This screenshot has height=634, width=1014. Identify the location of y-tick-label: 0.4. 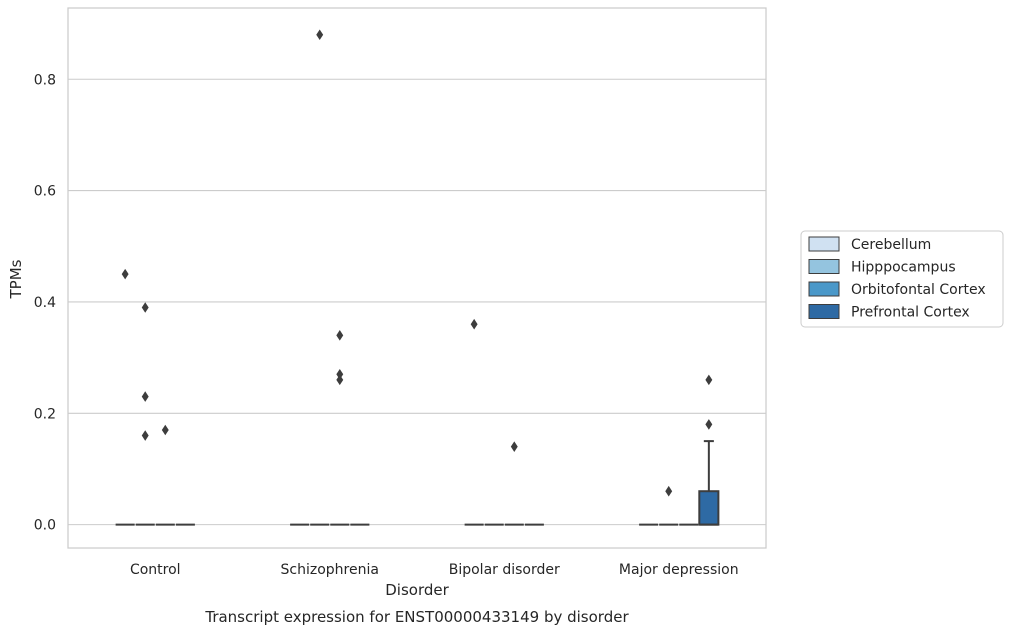
(45, 303).